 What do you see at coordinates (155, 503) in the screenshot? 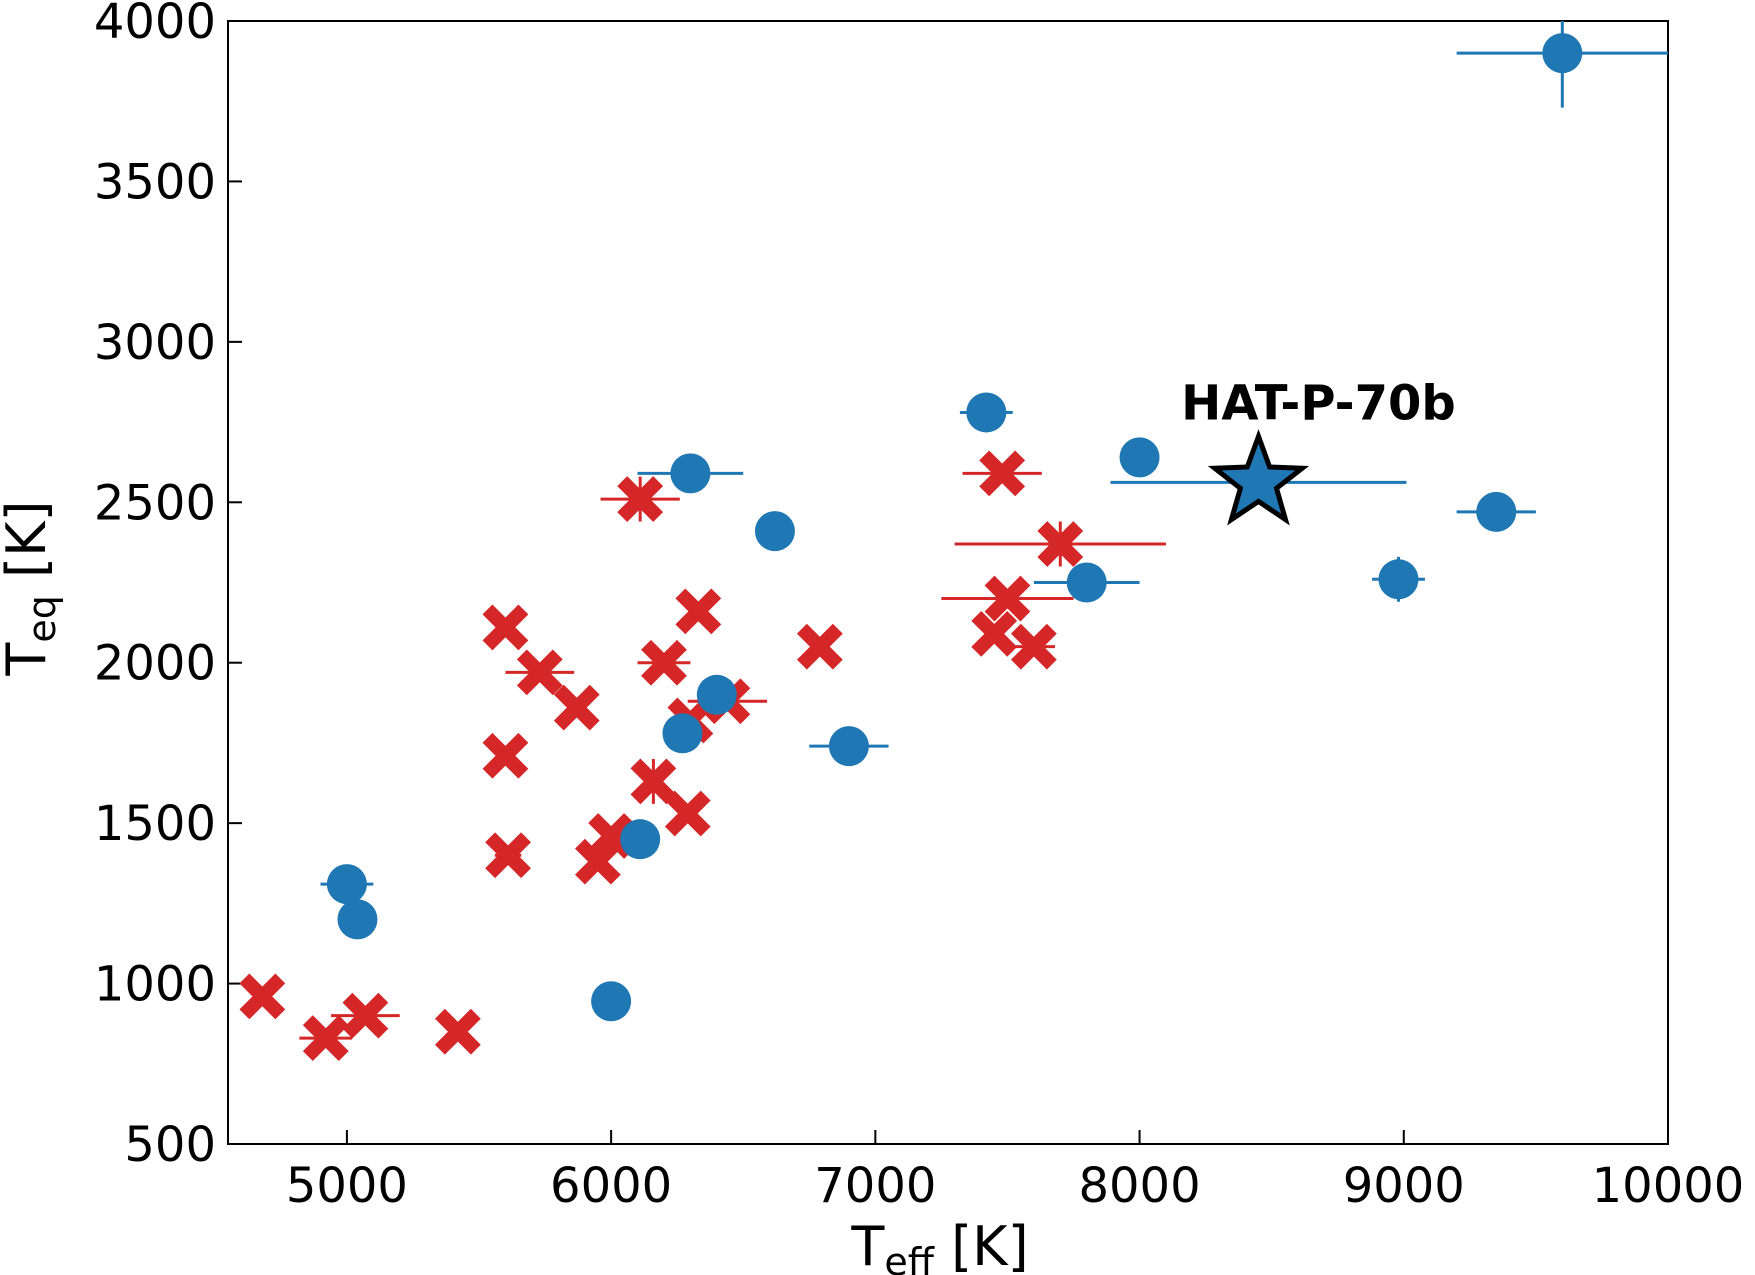
I see `y-tick-label: 2500` at bounding box center [155, 503].